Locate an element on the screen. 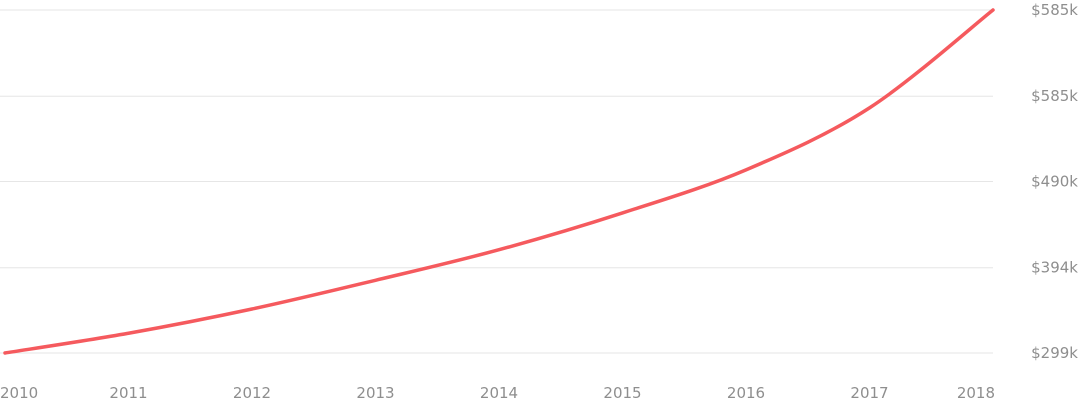  x-tick-label: 2011 is located at coordinates (128, 392).